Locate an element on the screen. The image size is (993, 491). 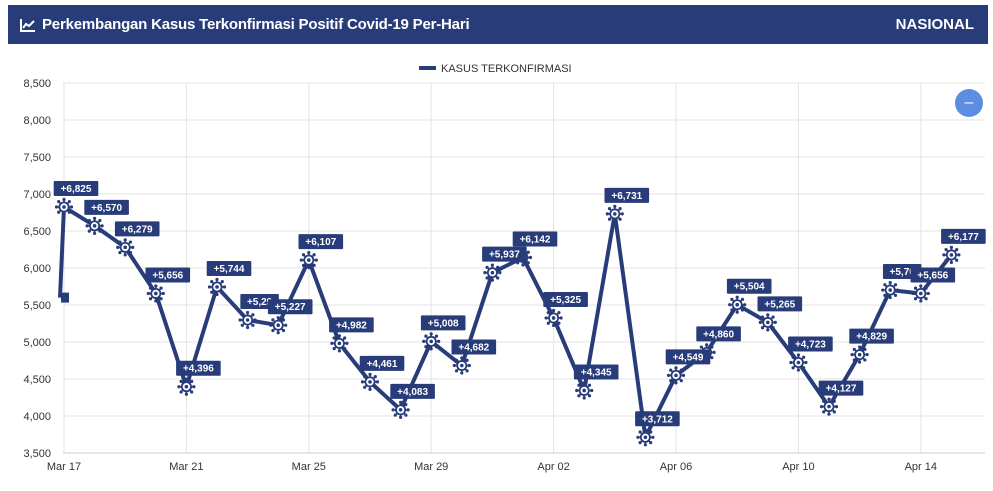
data-label: +5,008 is located at coordinates (443, 323).